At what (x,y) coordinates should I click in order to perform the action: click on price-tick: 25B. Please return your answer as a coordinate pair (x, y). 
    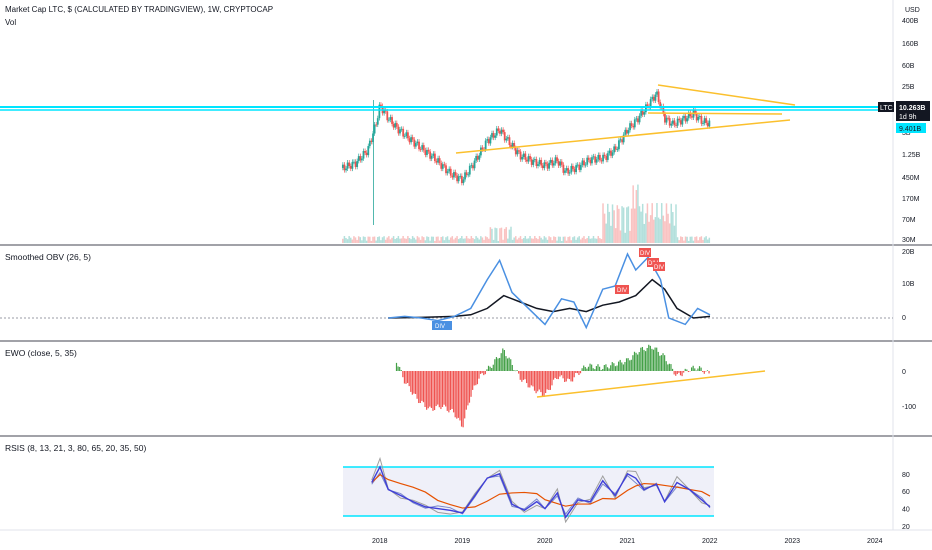
    Looking at the image, I should click on (908, 87).